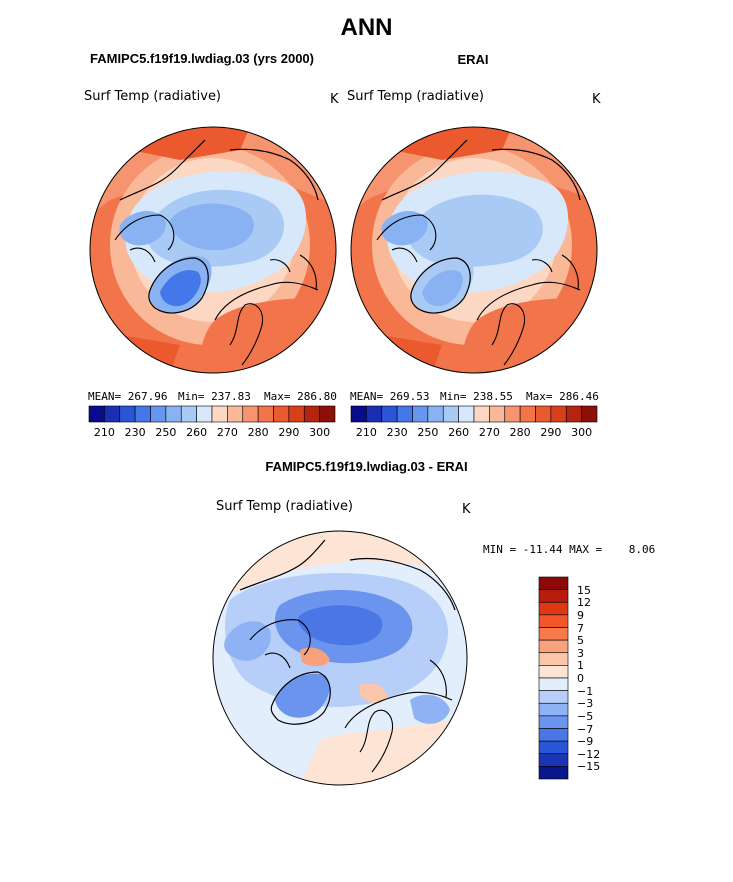 This screenshot has height=882, width=733. Describe the element at coordinates (285, 506) in the screenshot. I see `diff-variable-label: Surf Temp (radiative)` at that location.